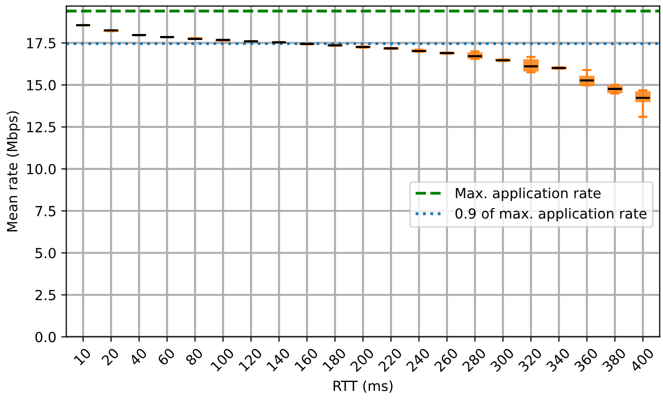 The height and width of the screenshot is (401, 663). Describe the element at coordinates (46, 211) in the screenshot. I see `y-tick-label: 7.5` at that location.